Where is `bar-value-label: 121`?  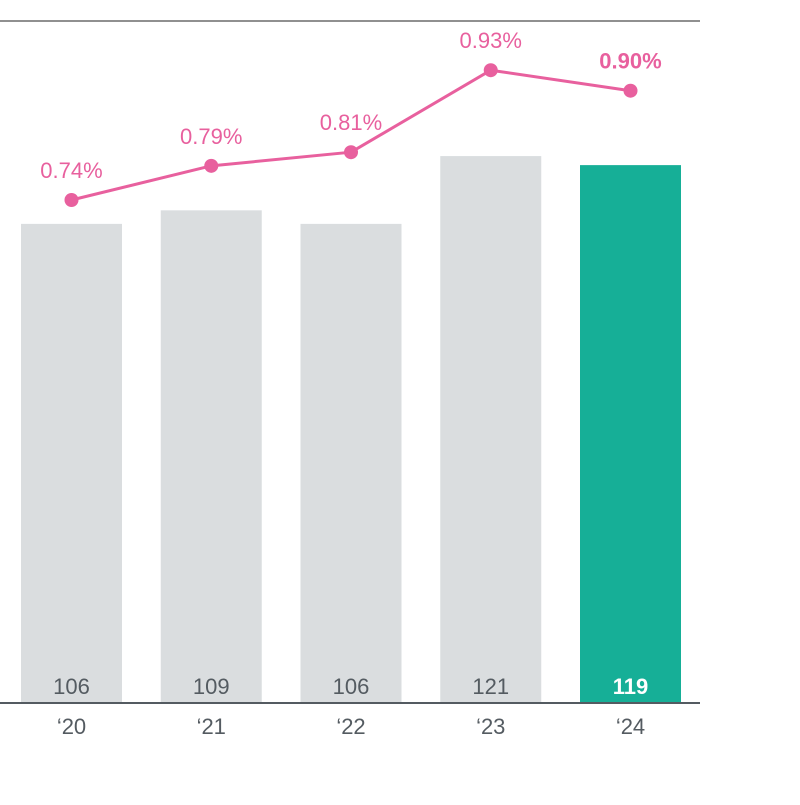 bar-value-label: 121 is located at coordinates (490, 686).